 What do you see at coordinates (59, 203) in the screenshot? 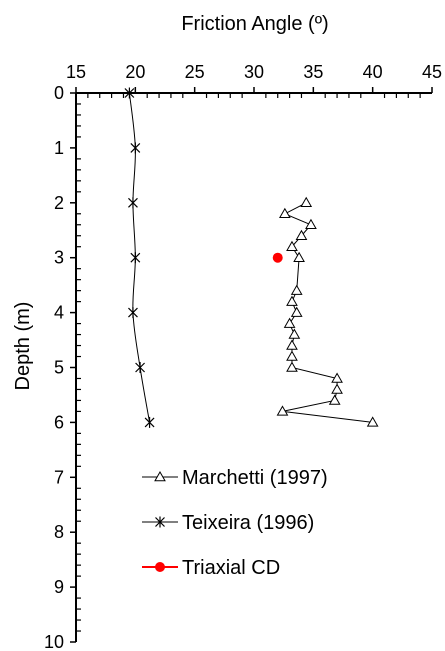
I see `y-tick-label: 2` at bounding box center [59, 203].